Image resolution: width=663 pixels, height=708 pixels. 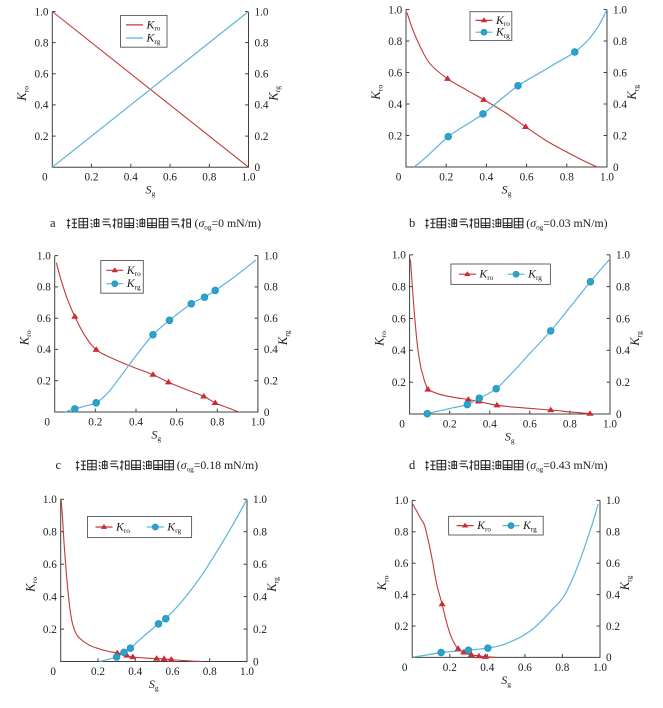 What do you see at coordinates (412, 223) in the screenshot?
I see `svg-text: b` at bounding box center [412, 223].